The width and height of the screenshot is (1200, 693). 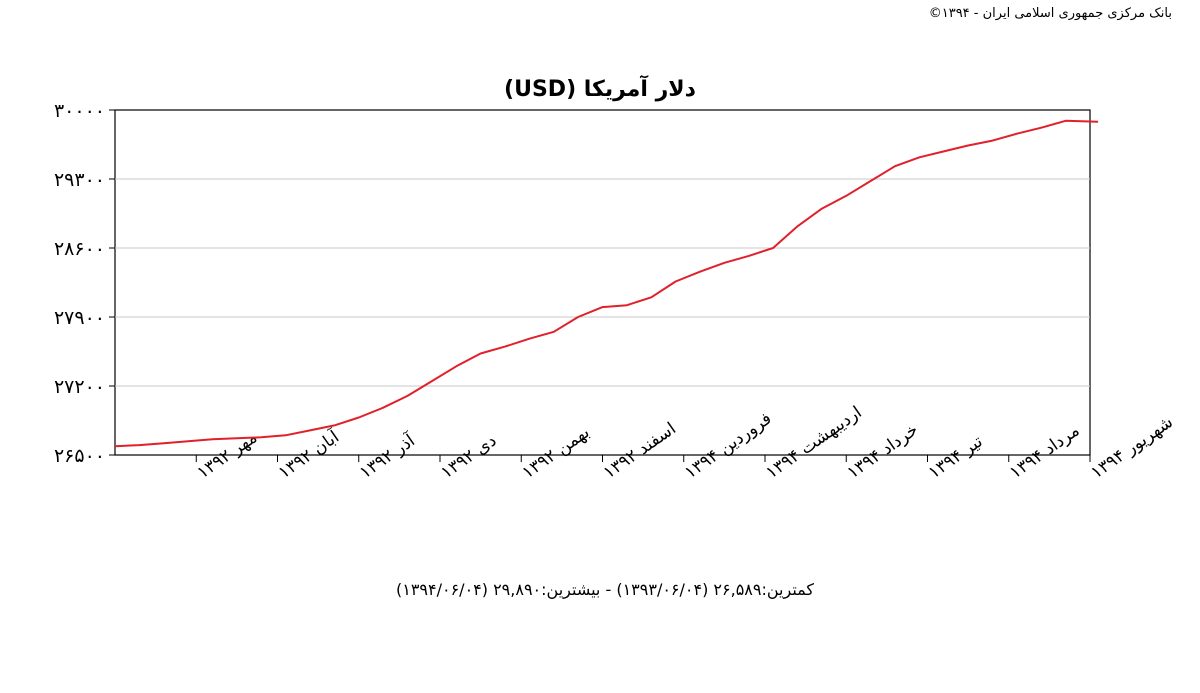 I want to click on x-tick-label: آبان ۱۳۹۲, so click(x=309, y=454).